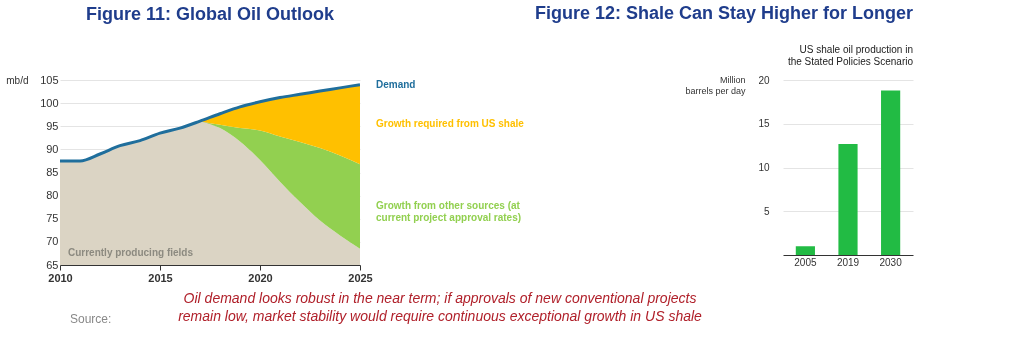 This screenshot has width=1017, height=357. What do you see at coordinates (91, 319) in the screenshot?
I see `source-note: Source:` at bounding box center [91, 319].